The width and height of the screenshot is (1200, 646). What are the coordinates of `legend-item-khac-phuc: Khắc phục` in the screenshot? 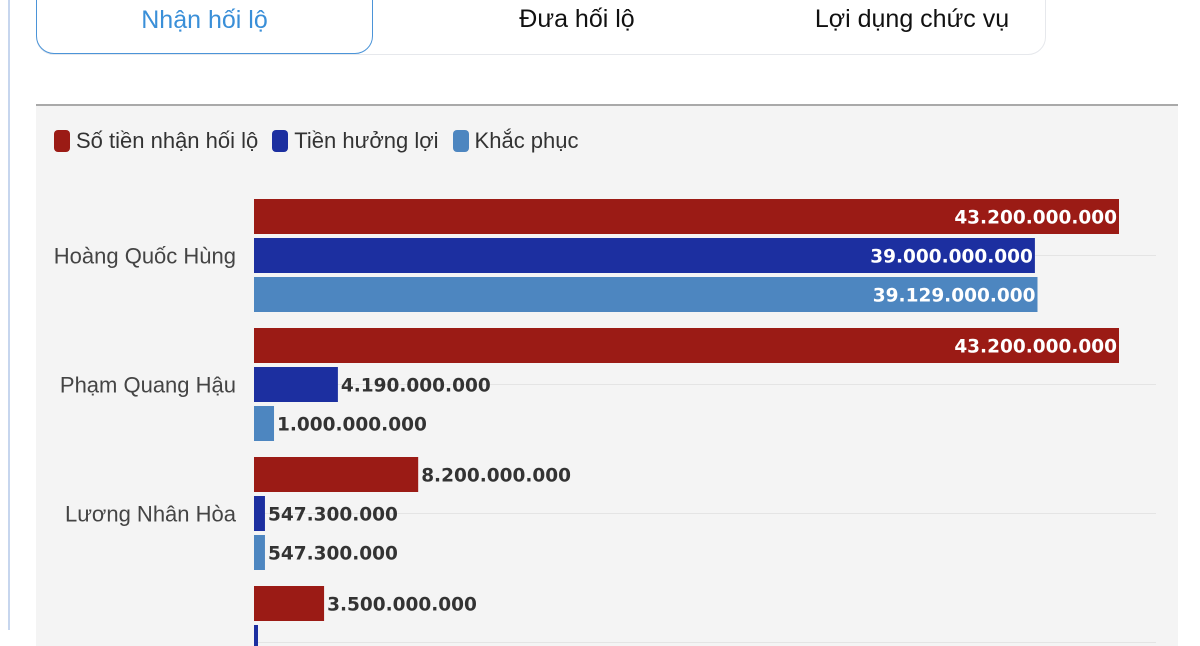 It's located at (515, 141).